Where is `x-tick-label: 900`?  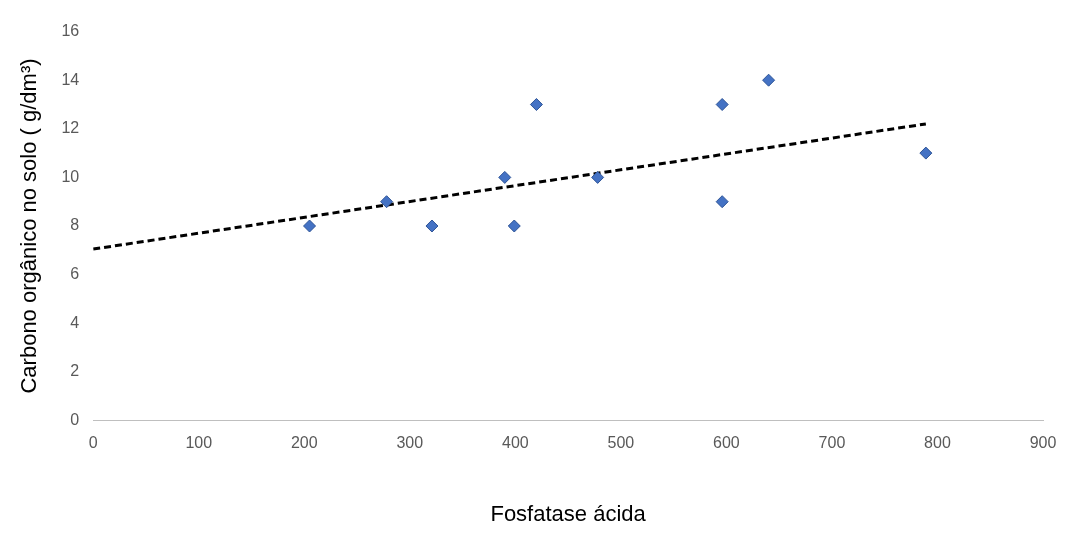
x-tick-label: 900 is located at coordinates (1043, 443).